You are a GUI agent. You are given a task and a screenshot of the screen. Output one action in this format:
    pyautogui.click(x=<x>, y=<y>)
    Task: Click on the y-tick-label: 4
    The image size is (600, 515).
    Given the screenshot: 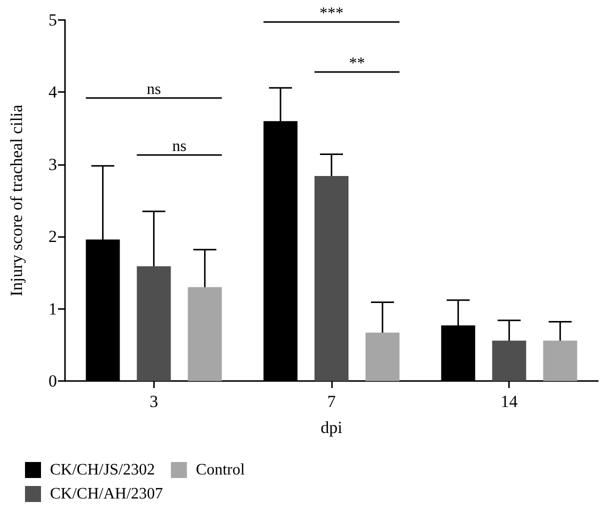 What is the action you would take?
    pyautogui.click(x=53, y=92)
    